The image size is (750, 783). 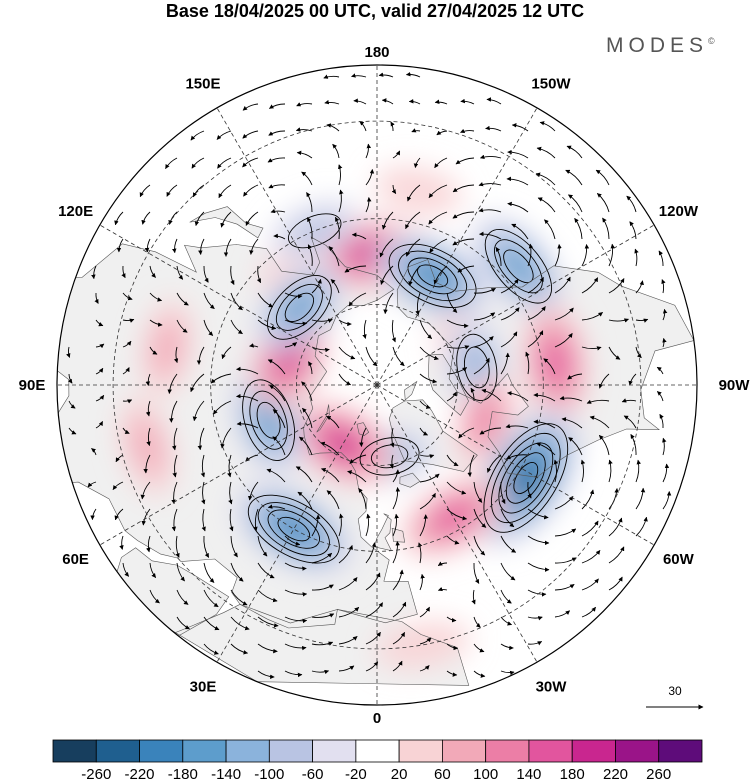 I want to click on reference-vector: 30, so click(x=675, y=697).